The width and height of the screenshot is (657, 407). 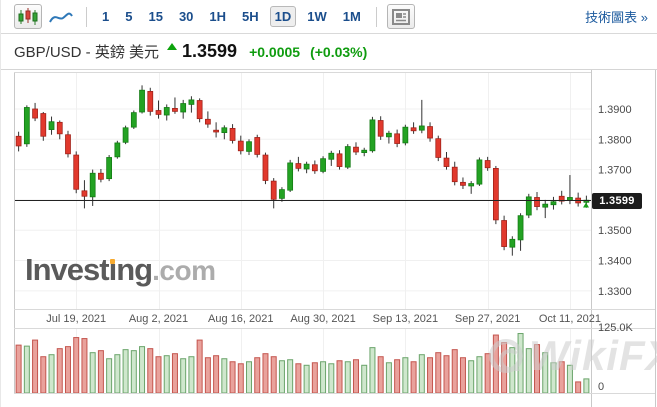 What do you see at coordinates (105, 16) in the screenshot?
I see `timeframe-1: 1` at bounding box center [105, 16].